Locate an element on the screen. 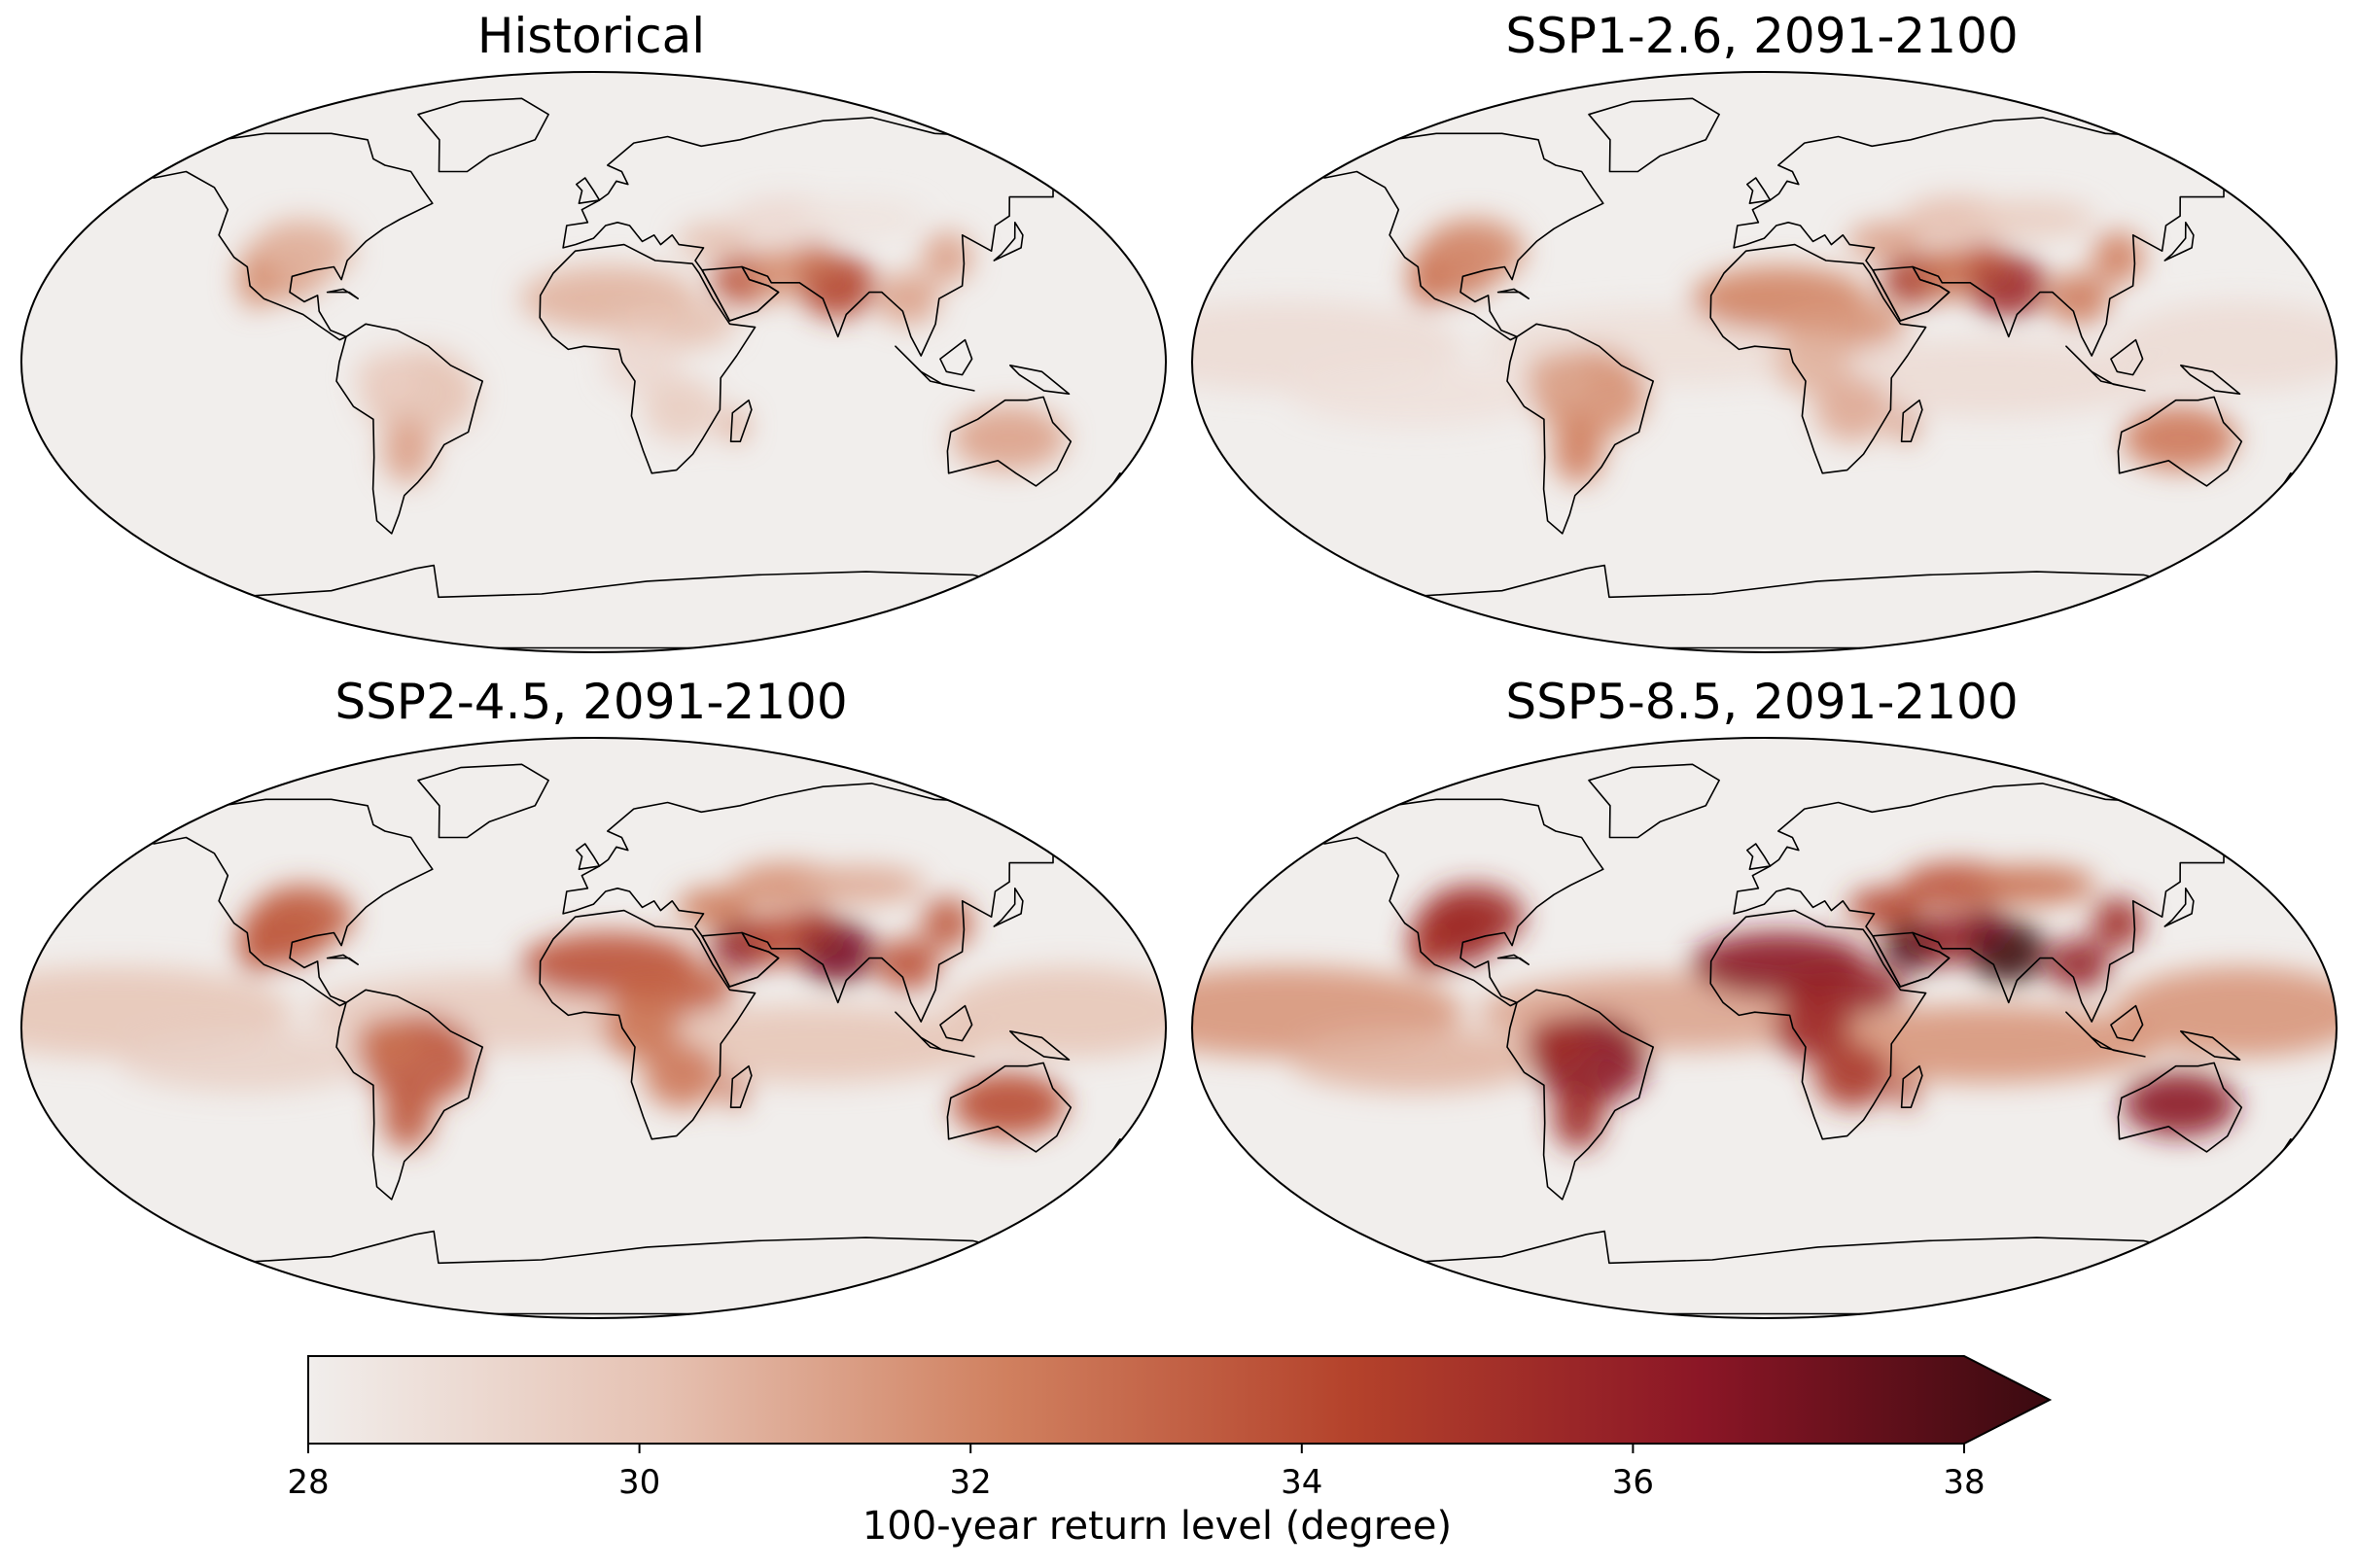 Image resolution: width=2356 pixels, height=1568 pixels. colorbar-tick-label-28: 28 is located at coordinates (308, 1482).